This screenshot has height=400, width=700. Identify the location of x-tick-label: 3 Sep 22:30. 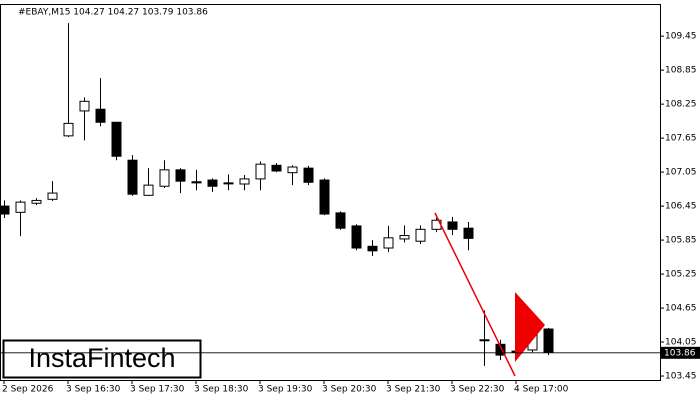
(477, 390).